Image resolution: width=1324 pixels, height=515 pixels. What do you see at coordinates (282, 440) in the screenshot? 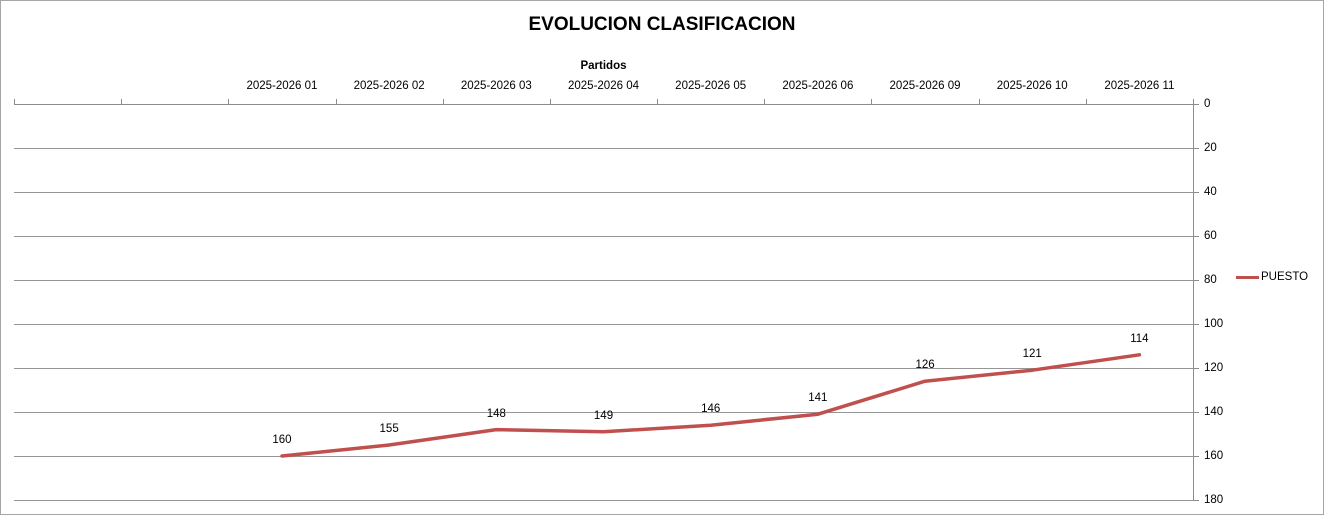
I see `data-label: 160` at bounding box center [282, 440].